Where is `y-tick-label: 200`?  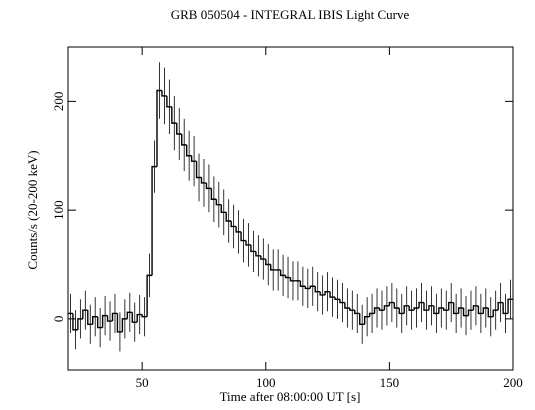 y-tick-label: 200 is located at coordinates (58, 102).